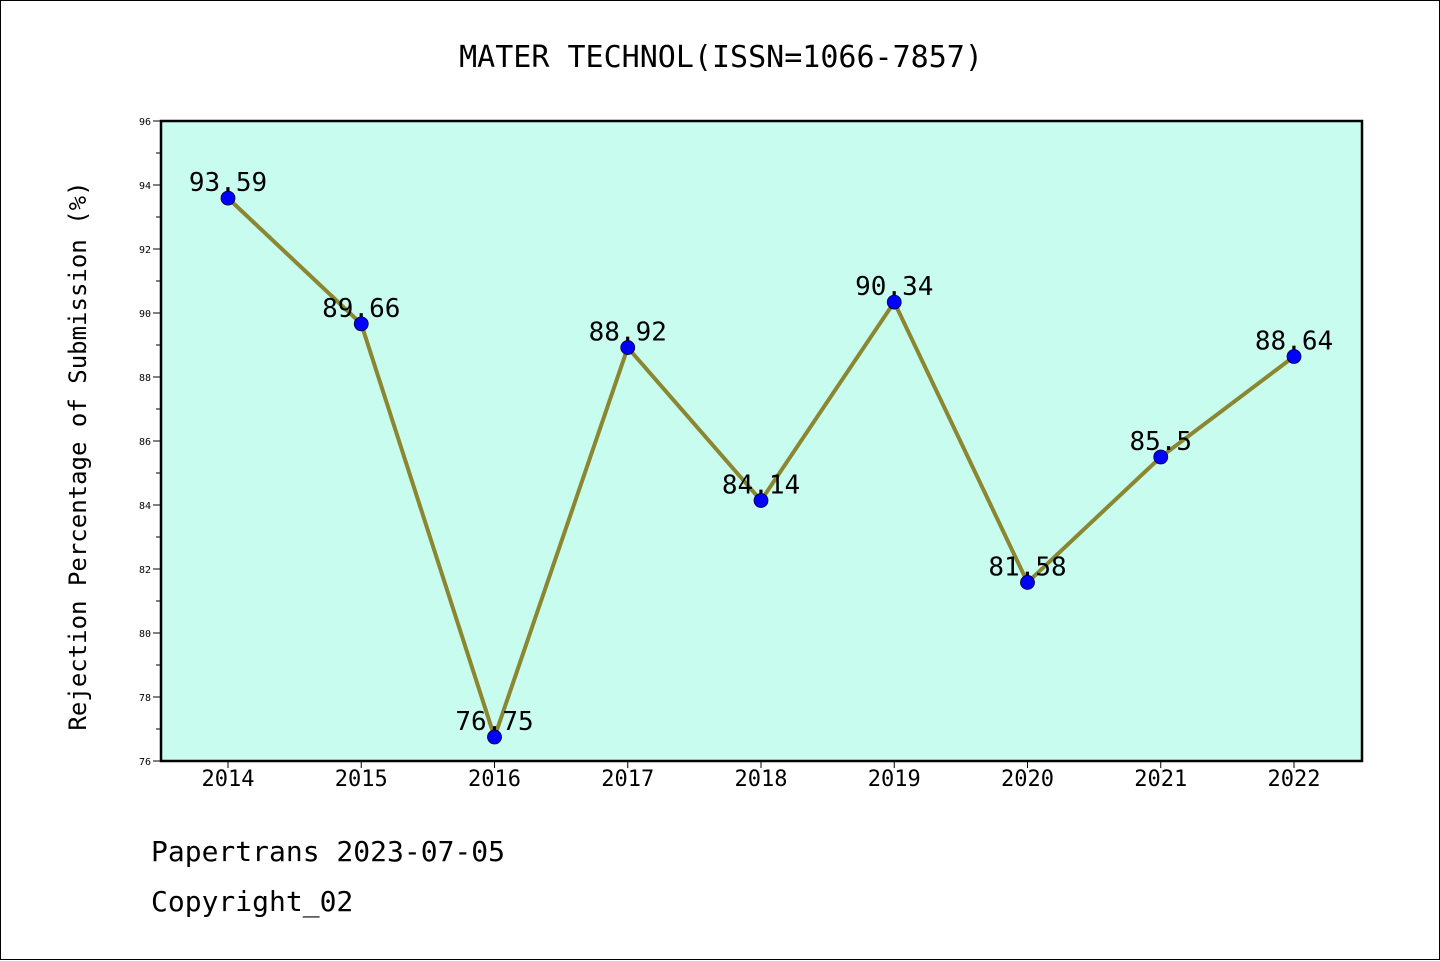  What do you see at coordinates (145, 186) in the screenshot?
I see `y-tick-label: 94` at bounding box center [145, 186].